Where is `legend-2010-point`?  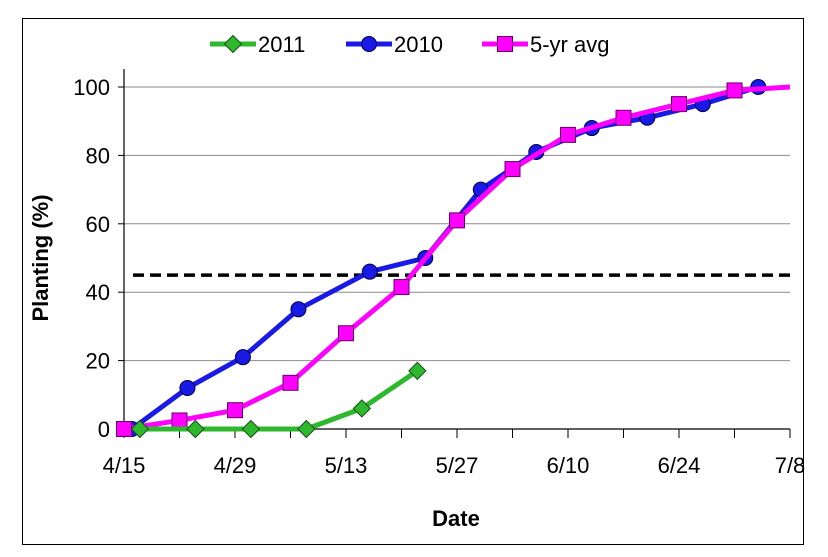 legend-2010-point is located at coordinates (369, 44).